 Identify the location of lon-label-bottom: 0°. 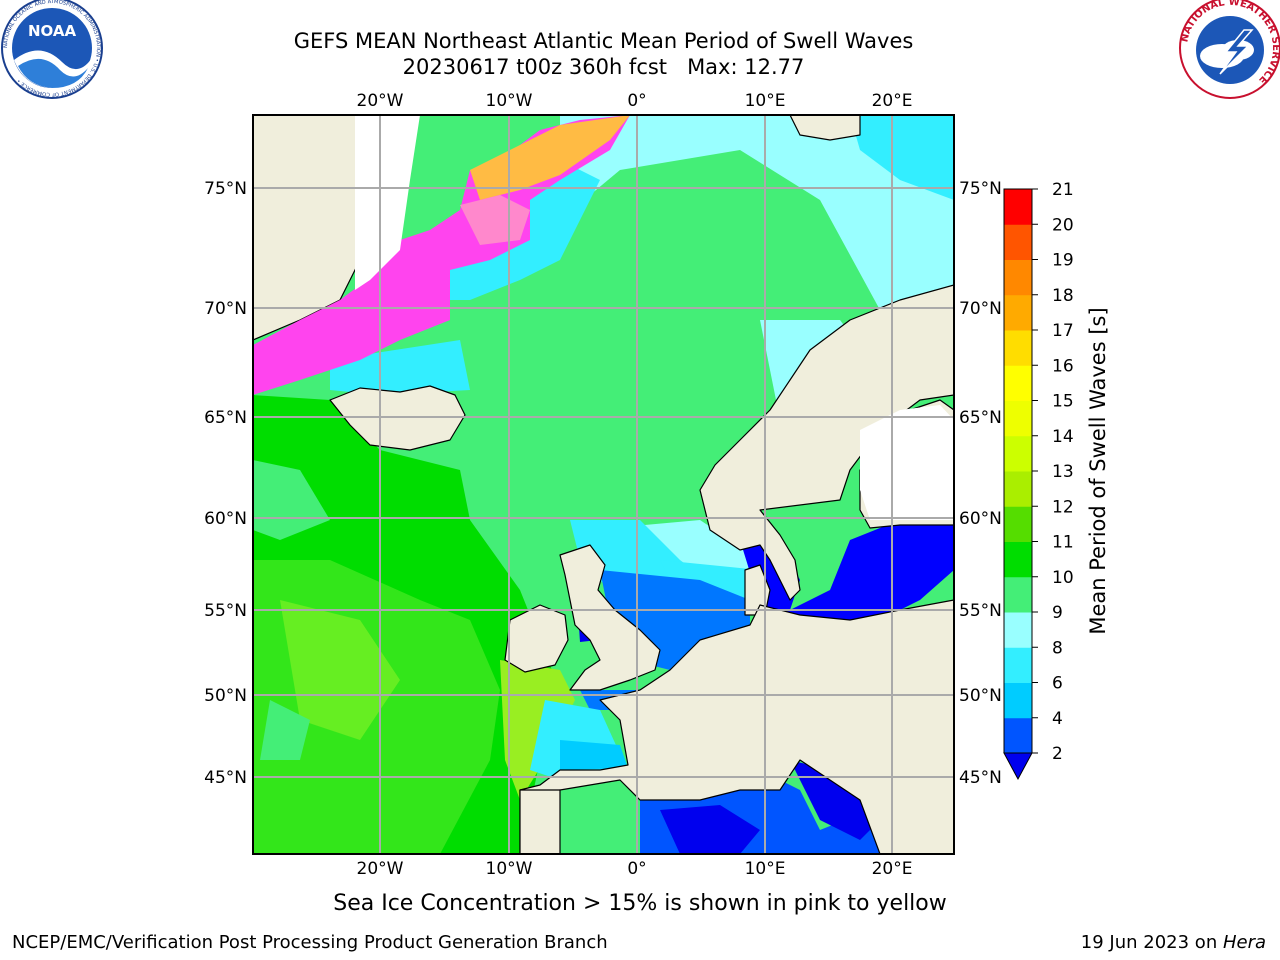
(636, 869).